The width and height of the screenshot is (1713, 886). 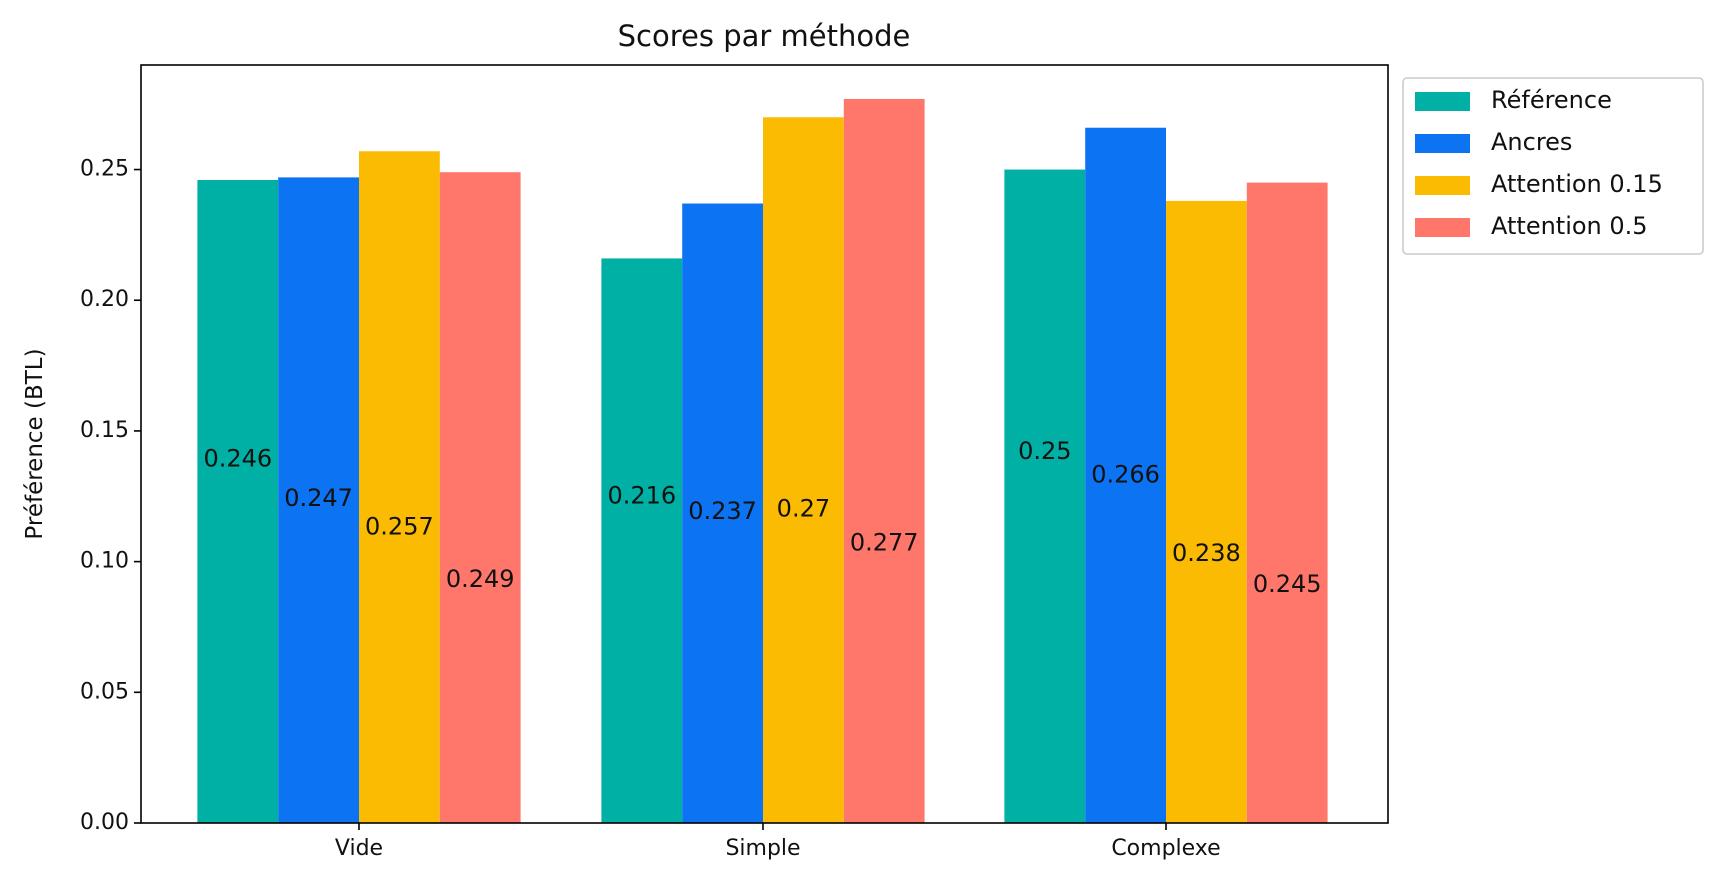 I want to click on bar-reference-vide, so click(x=238, y=501).